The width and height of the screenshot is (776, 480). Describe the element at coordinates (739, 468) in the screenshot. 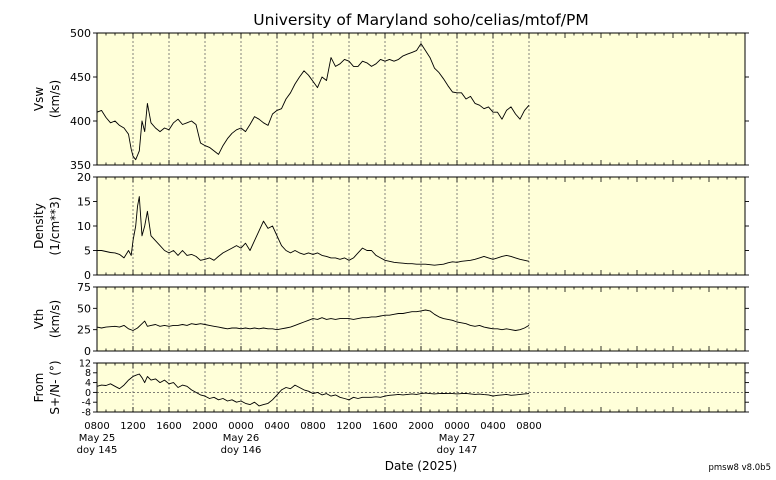

I see `version-credit: pmsw8 v8.0b5` at that location.